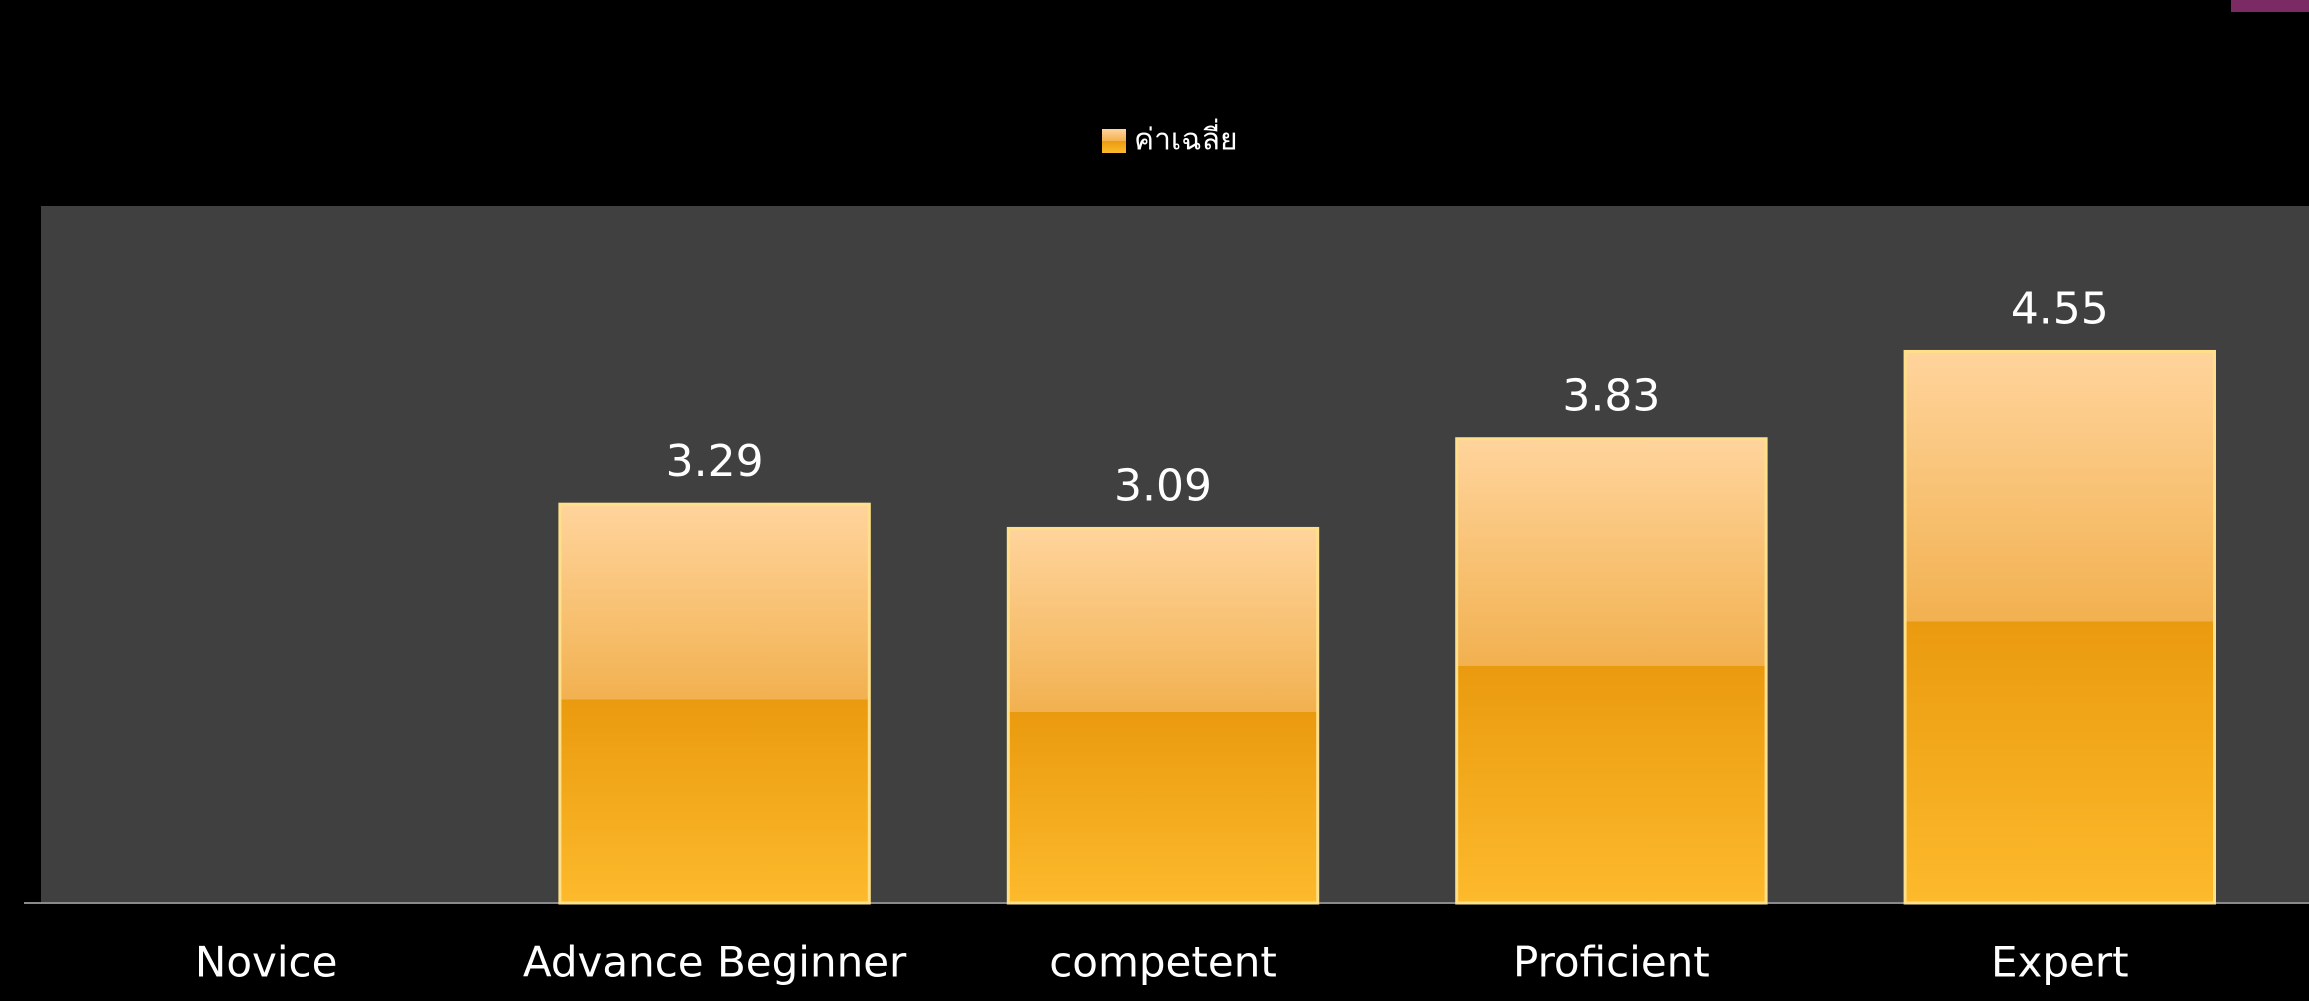  What do you see at coordinates (1163, 962) in the screenshot?
I see `x-tick-label: competent` at bounding box center [1163, 962].